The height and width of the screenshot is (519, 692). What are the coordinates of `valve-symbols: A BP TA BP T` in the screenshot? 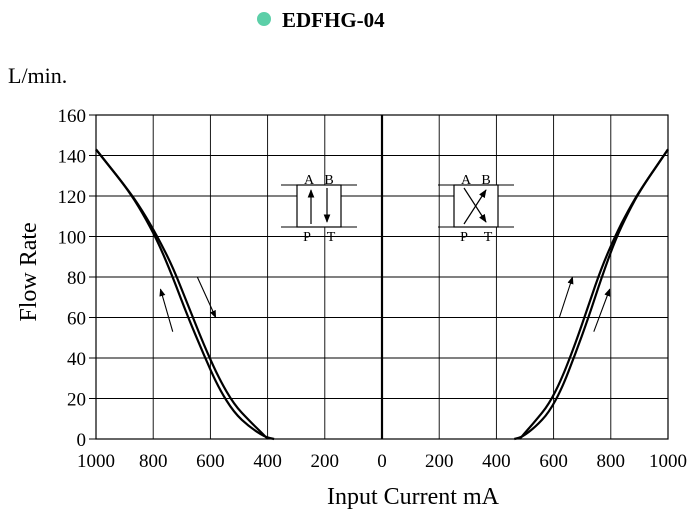 It's located at (397, 209).